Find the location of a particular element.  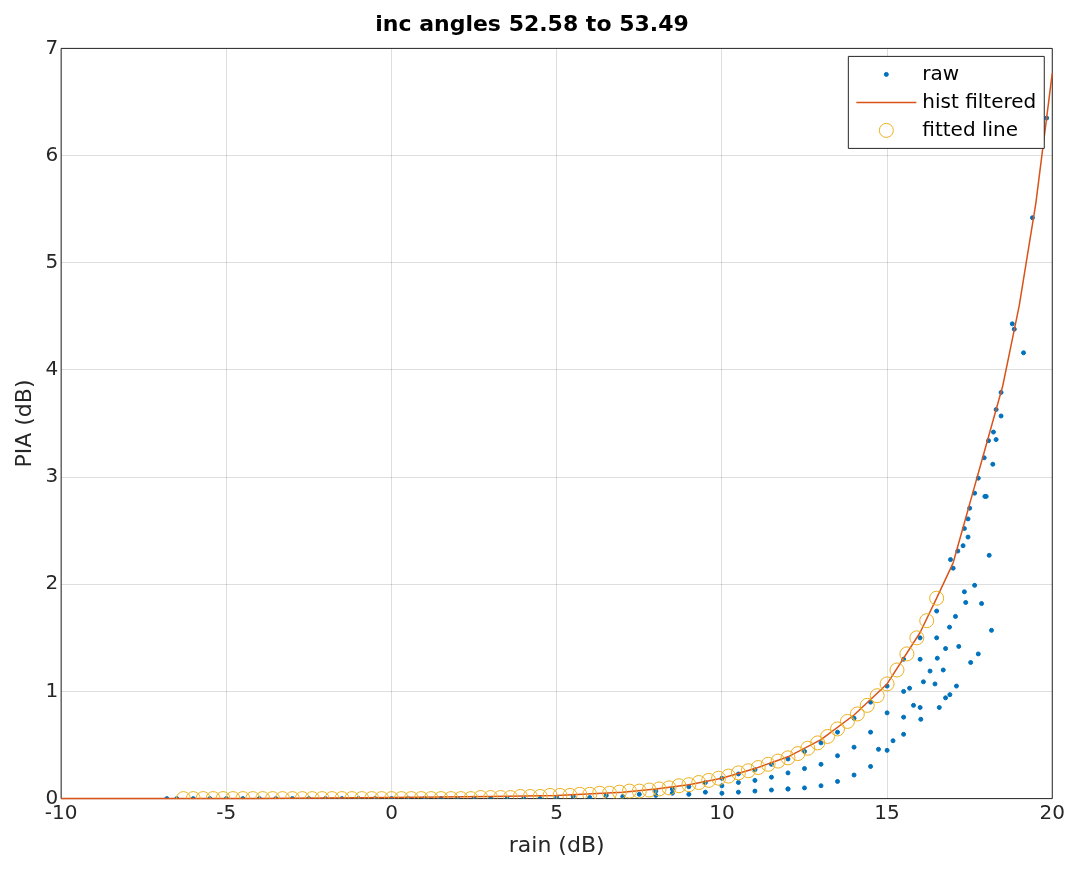

y-tick-label: 3 is located at coordinates (52, 475).